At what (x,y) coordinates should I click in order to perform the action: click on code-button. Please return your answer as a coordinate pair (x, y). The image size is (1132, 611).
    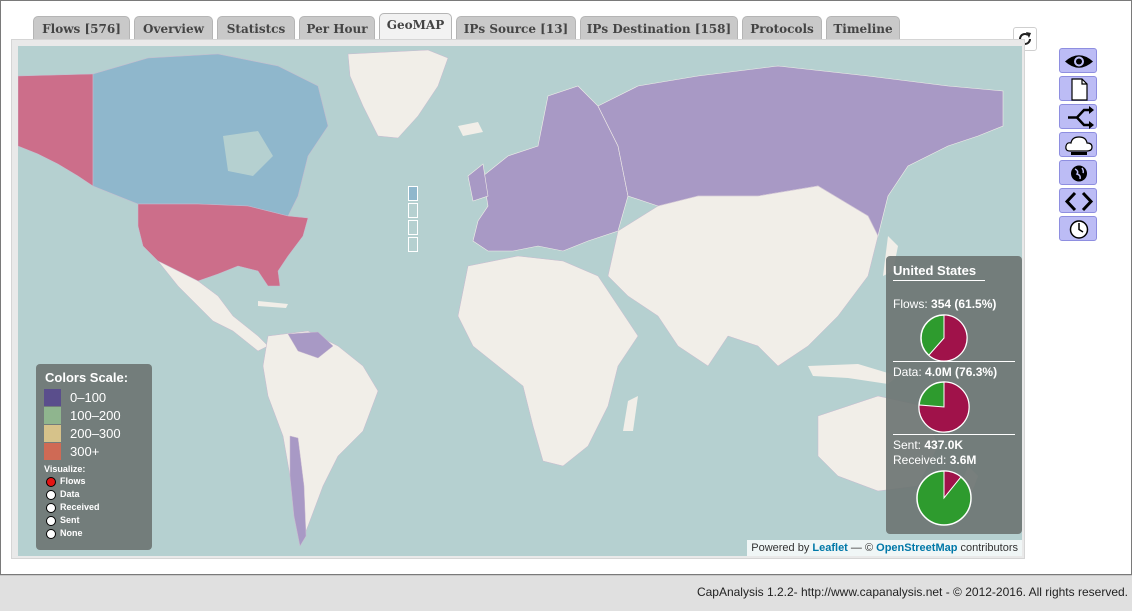
    Looking at the image, I should click on (1078, 200).